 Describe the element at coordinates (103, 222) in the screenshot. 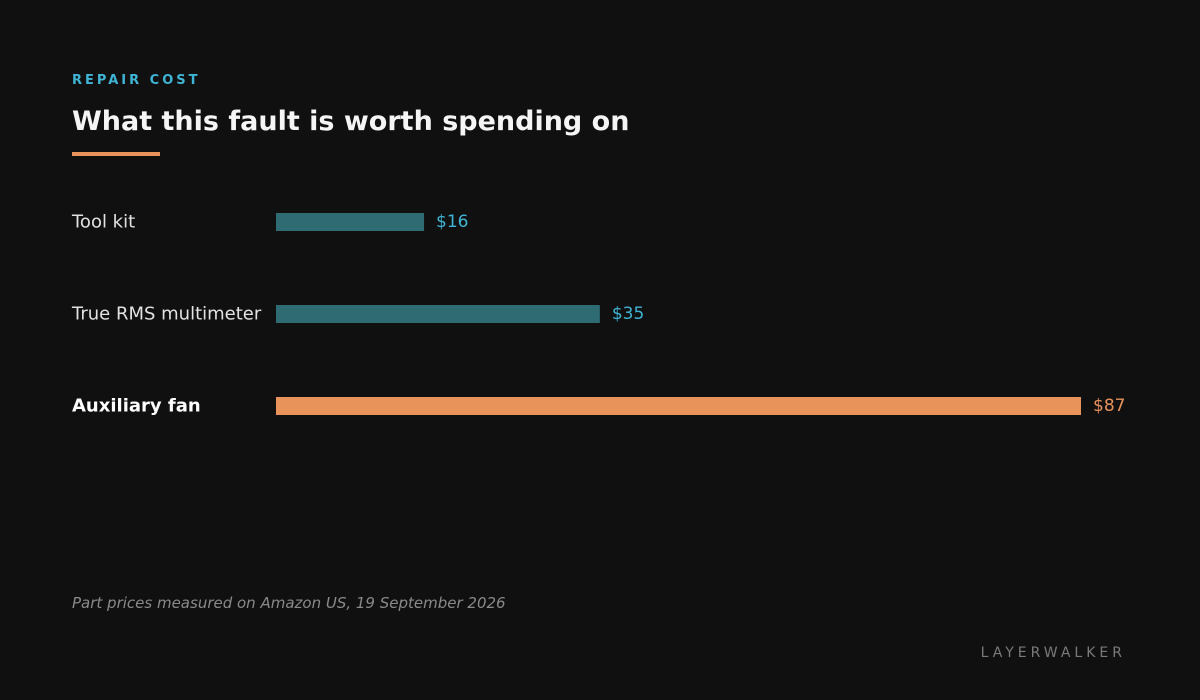

I see `category-label: Tool kit` at that location.